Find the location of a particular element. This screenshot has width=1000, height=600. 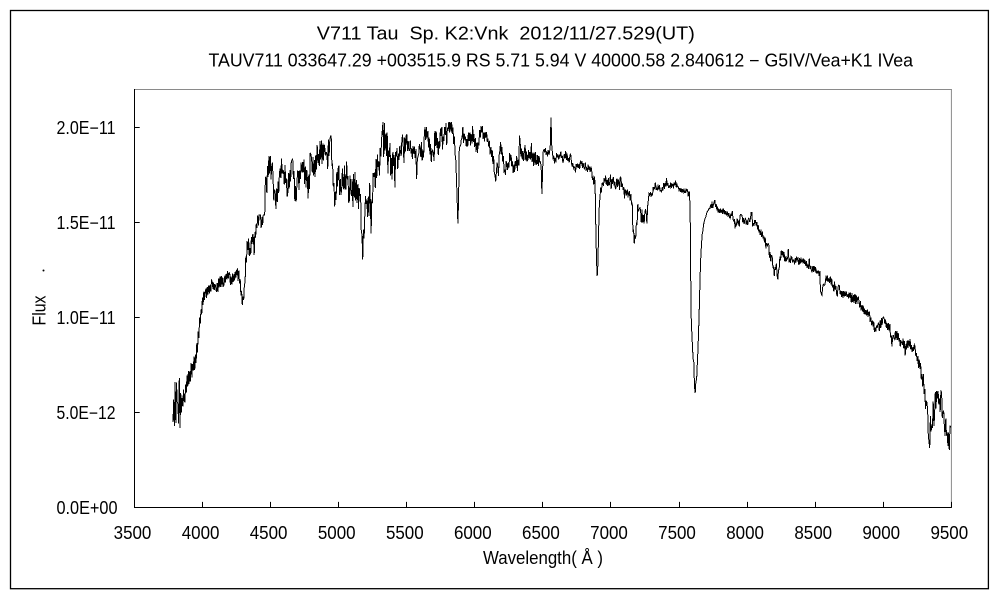

svg-text: 5.0E−12 is located at coordinates (86, 413).